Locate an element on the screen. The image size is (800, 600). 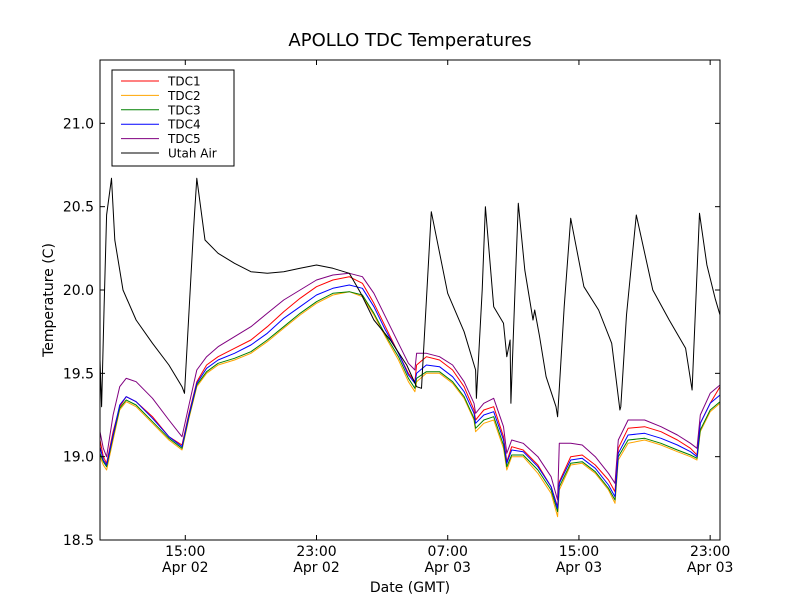
y-tick-label: 20.0 is located at coordinates (78, 291).